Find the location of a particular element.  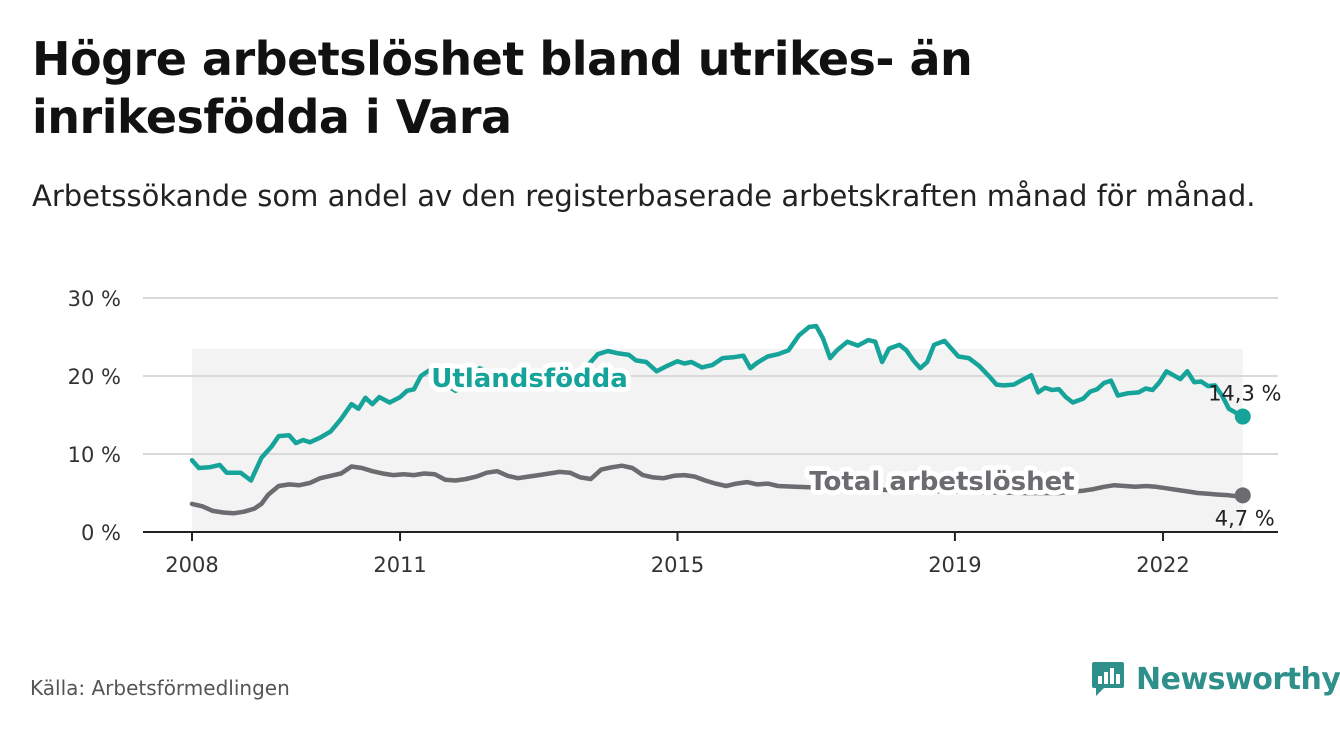

series-label-halo: Utlandsfödda is located at coordinates (529, 379).